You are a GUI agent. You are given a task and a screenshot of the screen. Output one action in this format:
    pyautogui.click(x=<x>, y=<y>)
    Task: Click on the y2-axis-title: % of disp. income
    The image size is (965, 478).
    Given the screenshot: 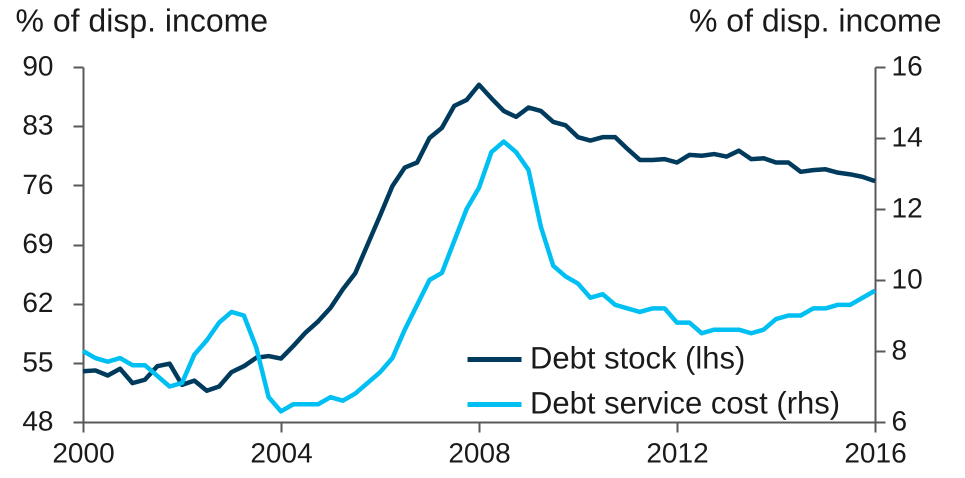 What is the action you would take?
    pyautogui.click(x=815, y=20)
    